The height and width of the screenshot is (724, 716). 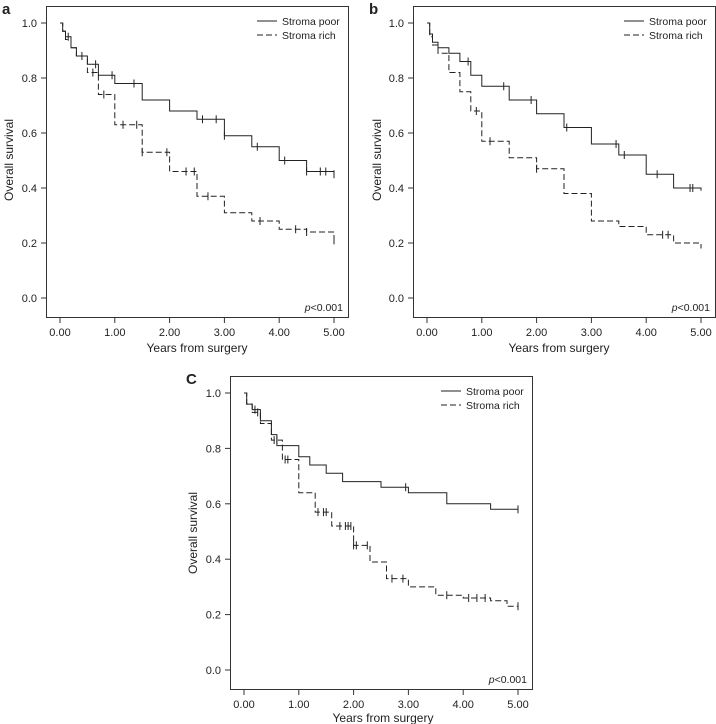 I want to click on panel-letter: C, so click(x=191, y=379).